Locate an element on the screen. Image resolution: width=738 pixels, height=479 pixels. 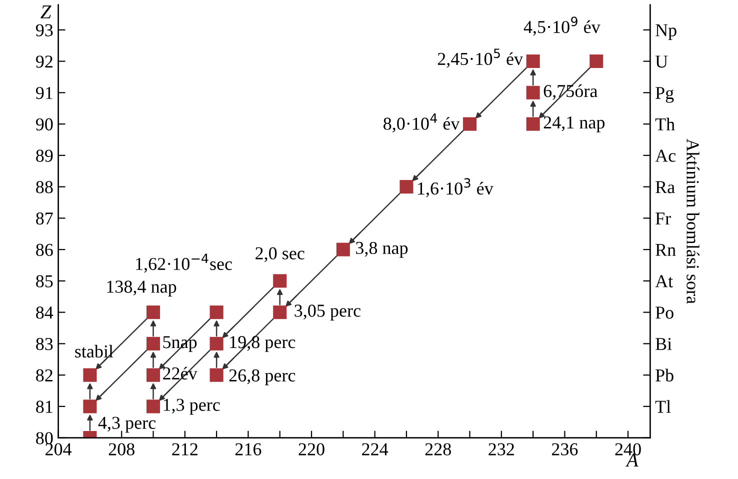
annotation: 4,5·10$^{9}$ év is located at coordinates (562, 26).